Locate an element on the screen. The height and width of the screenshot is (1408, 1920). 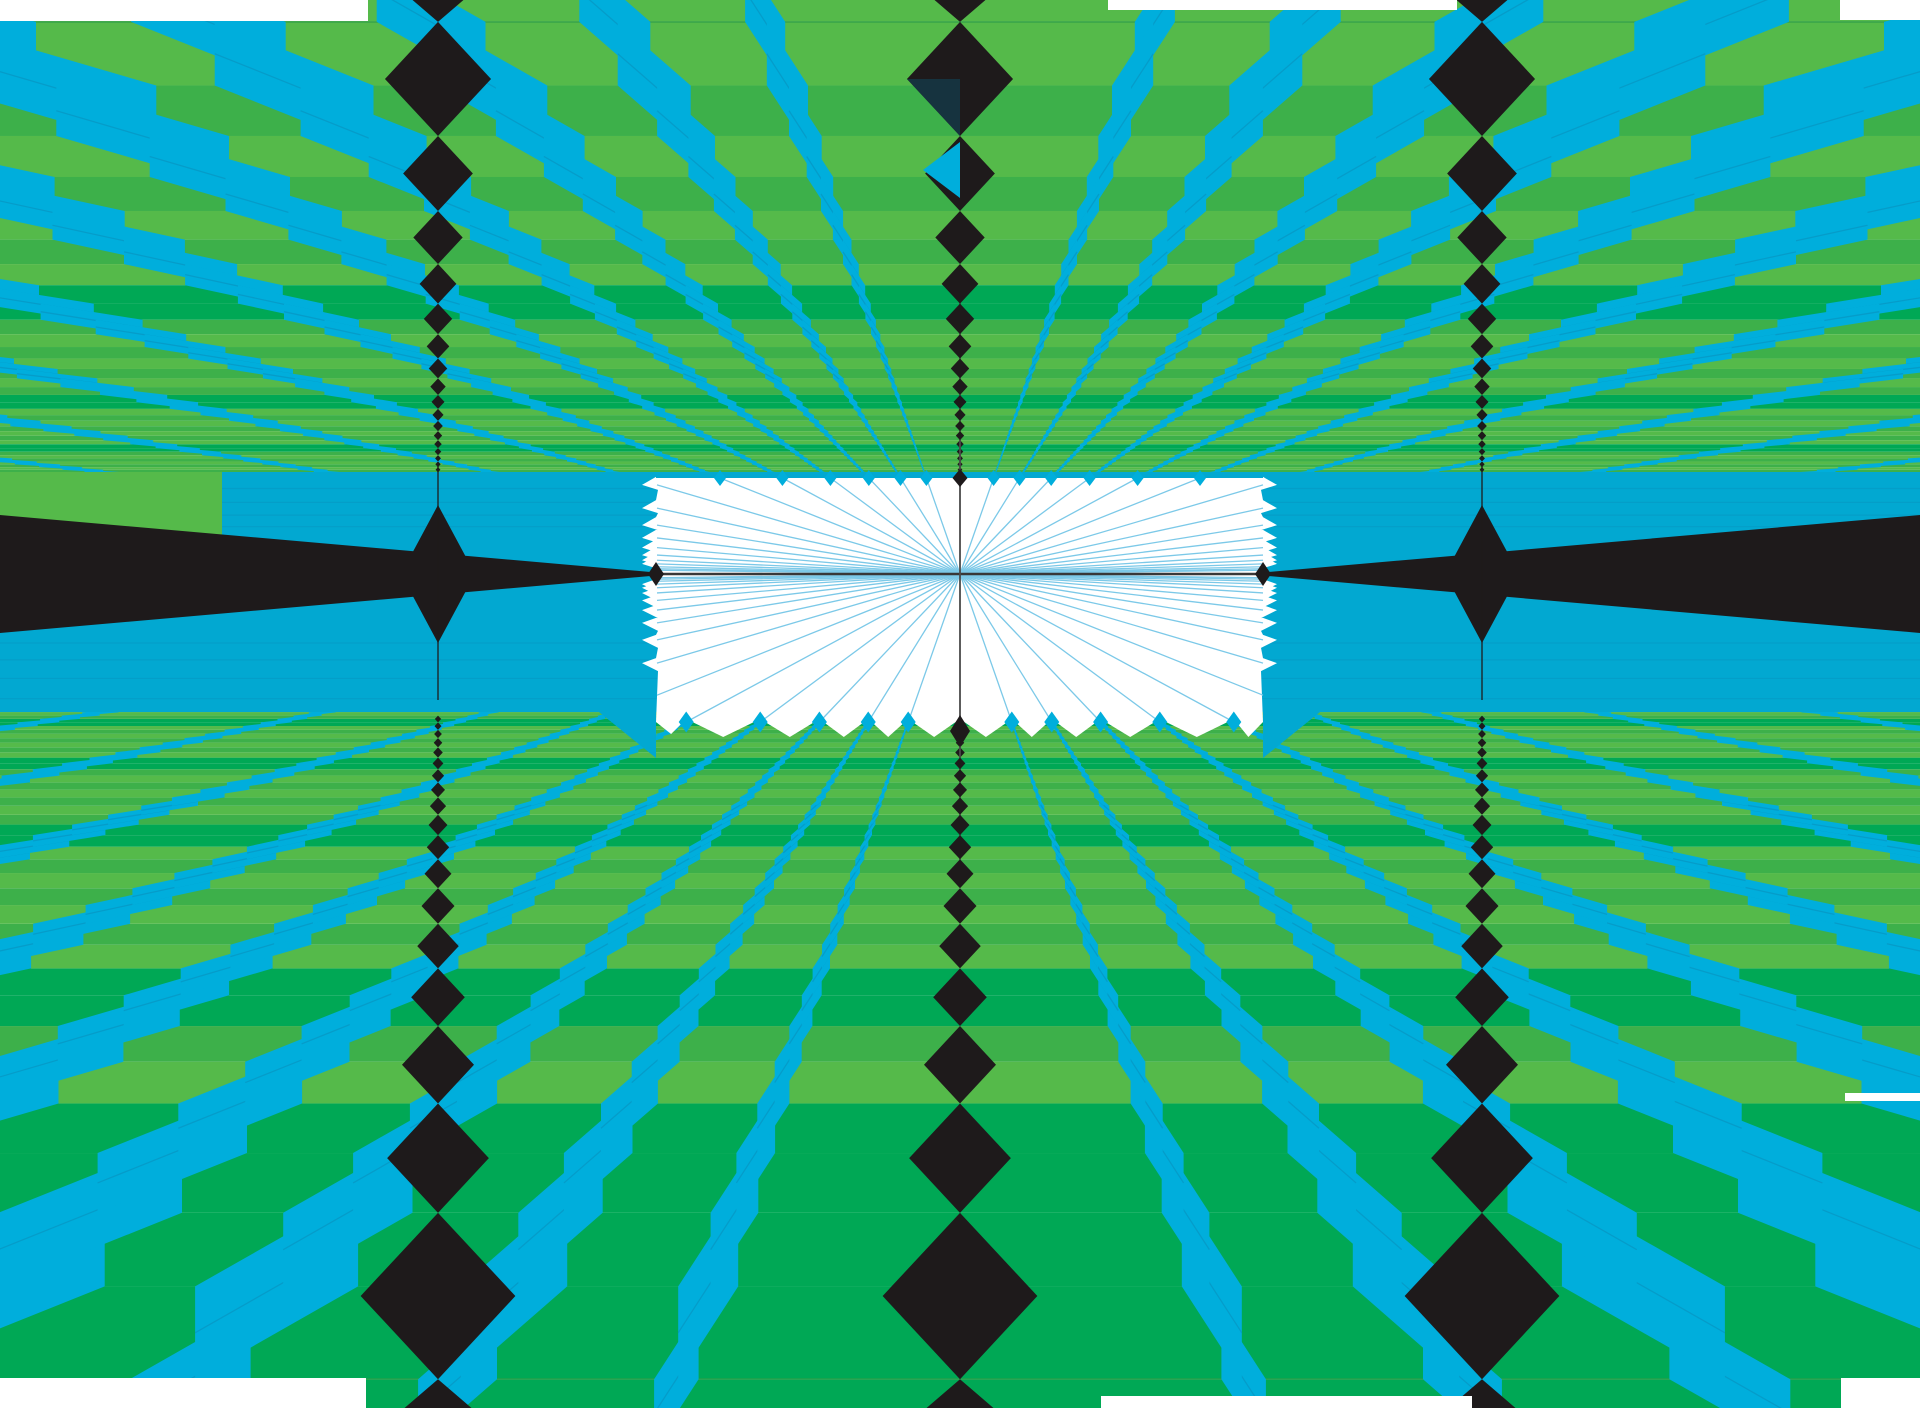
edge-markers is located at coordinates (959, 608).